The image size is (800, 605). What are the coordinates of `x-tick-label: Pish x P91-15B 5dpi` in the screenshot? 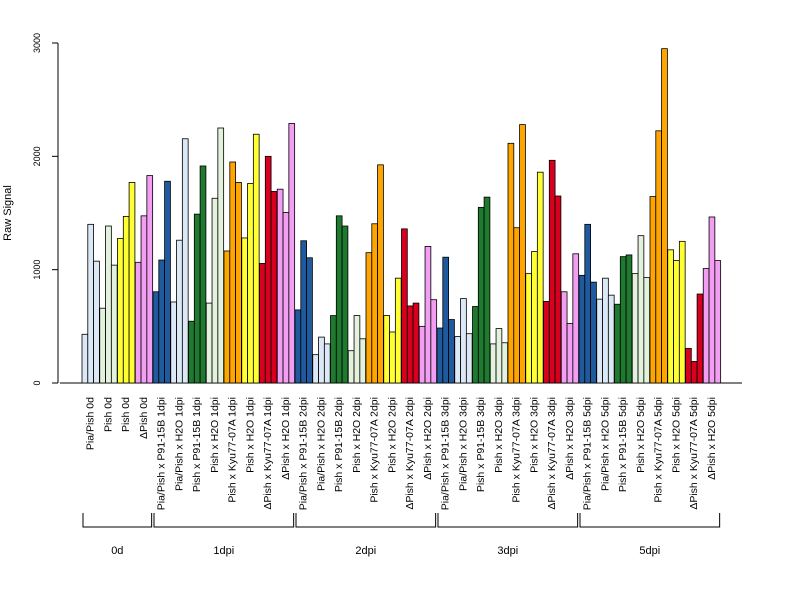 It's located at (623, 444).